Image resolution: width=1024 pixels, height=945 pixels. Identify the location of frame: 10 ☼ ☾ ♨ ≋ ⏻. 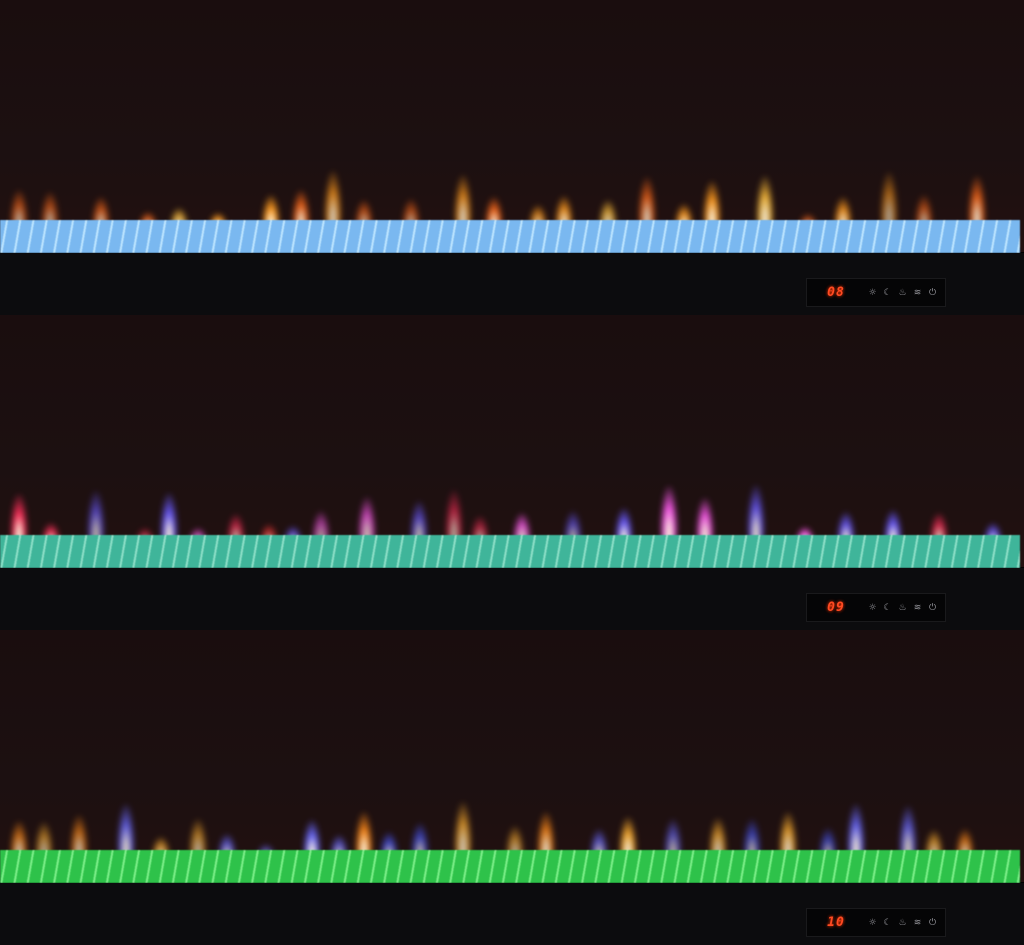
(512, 914).